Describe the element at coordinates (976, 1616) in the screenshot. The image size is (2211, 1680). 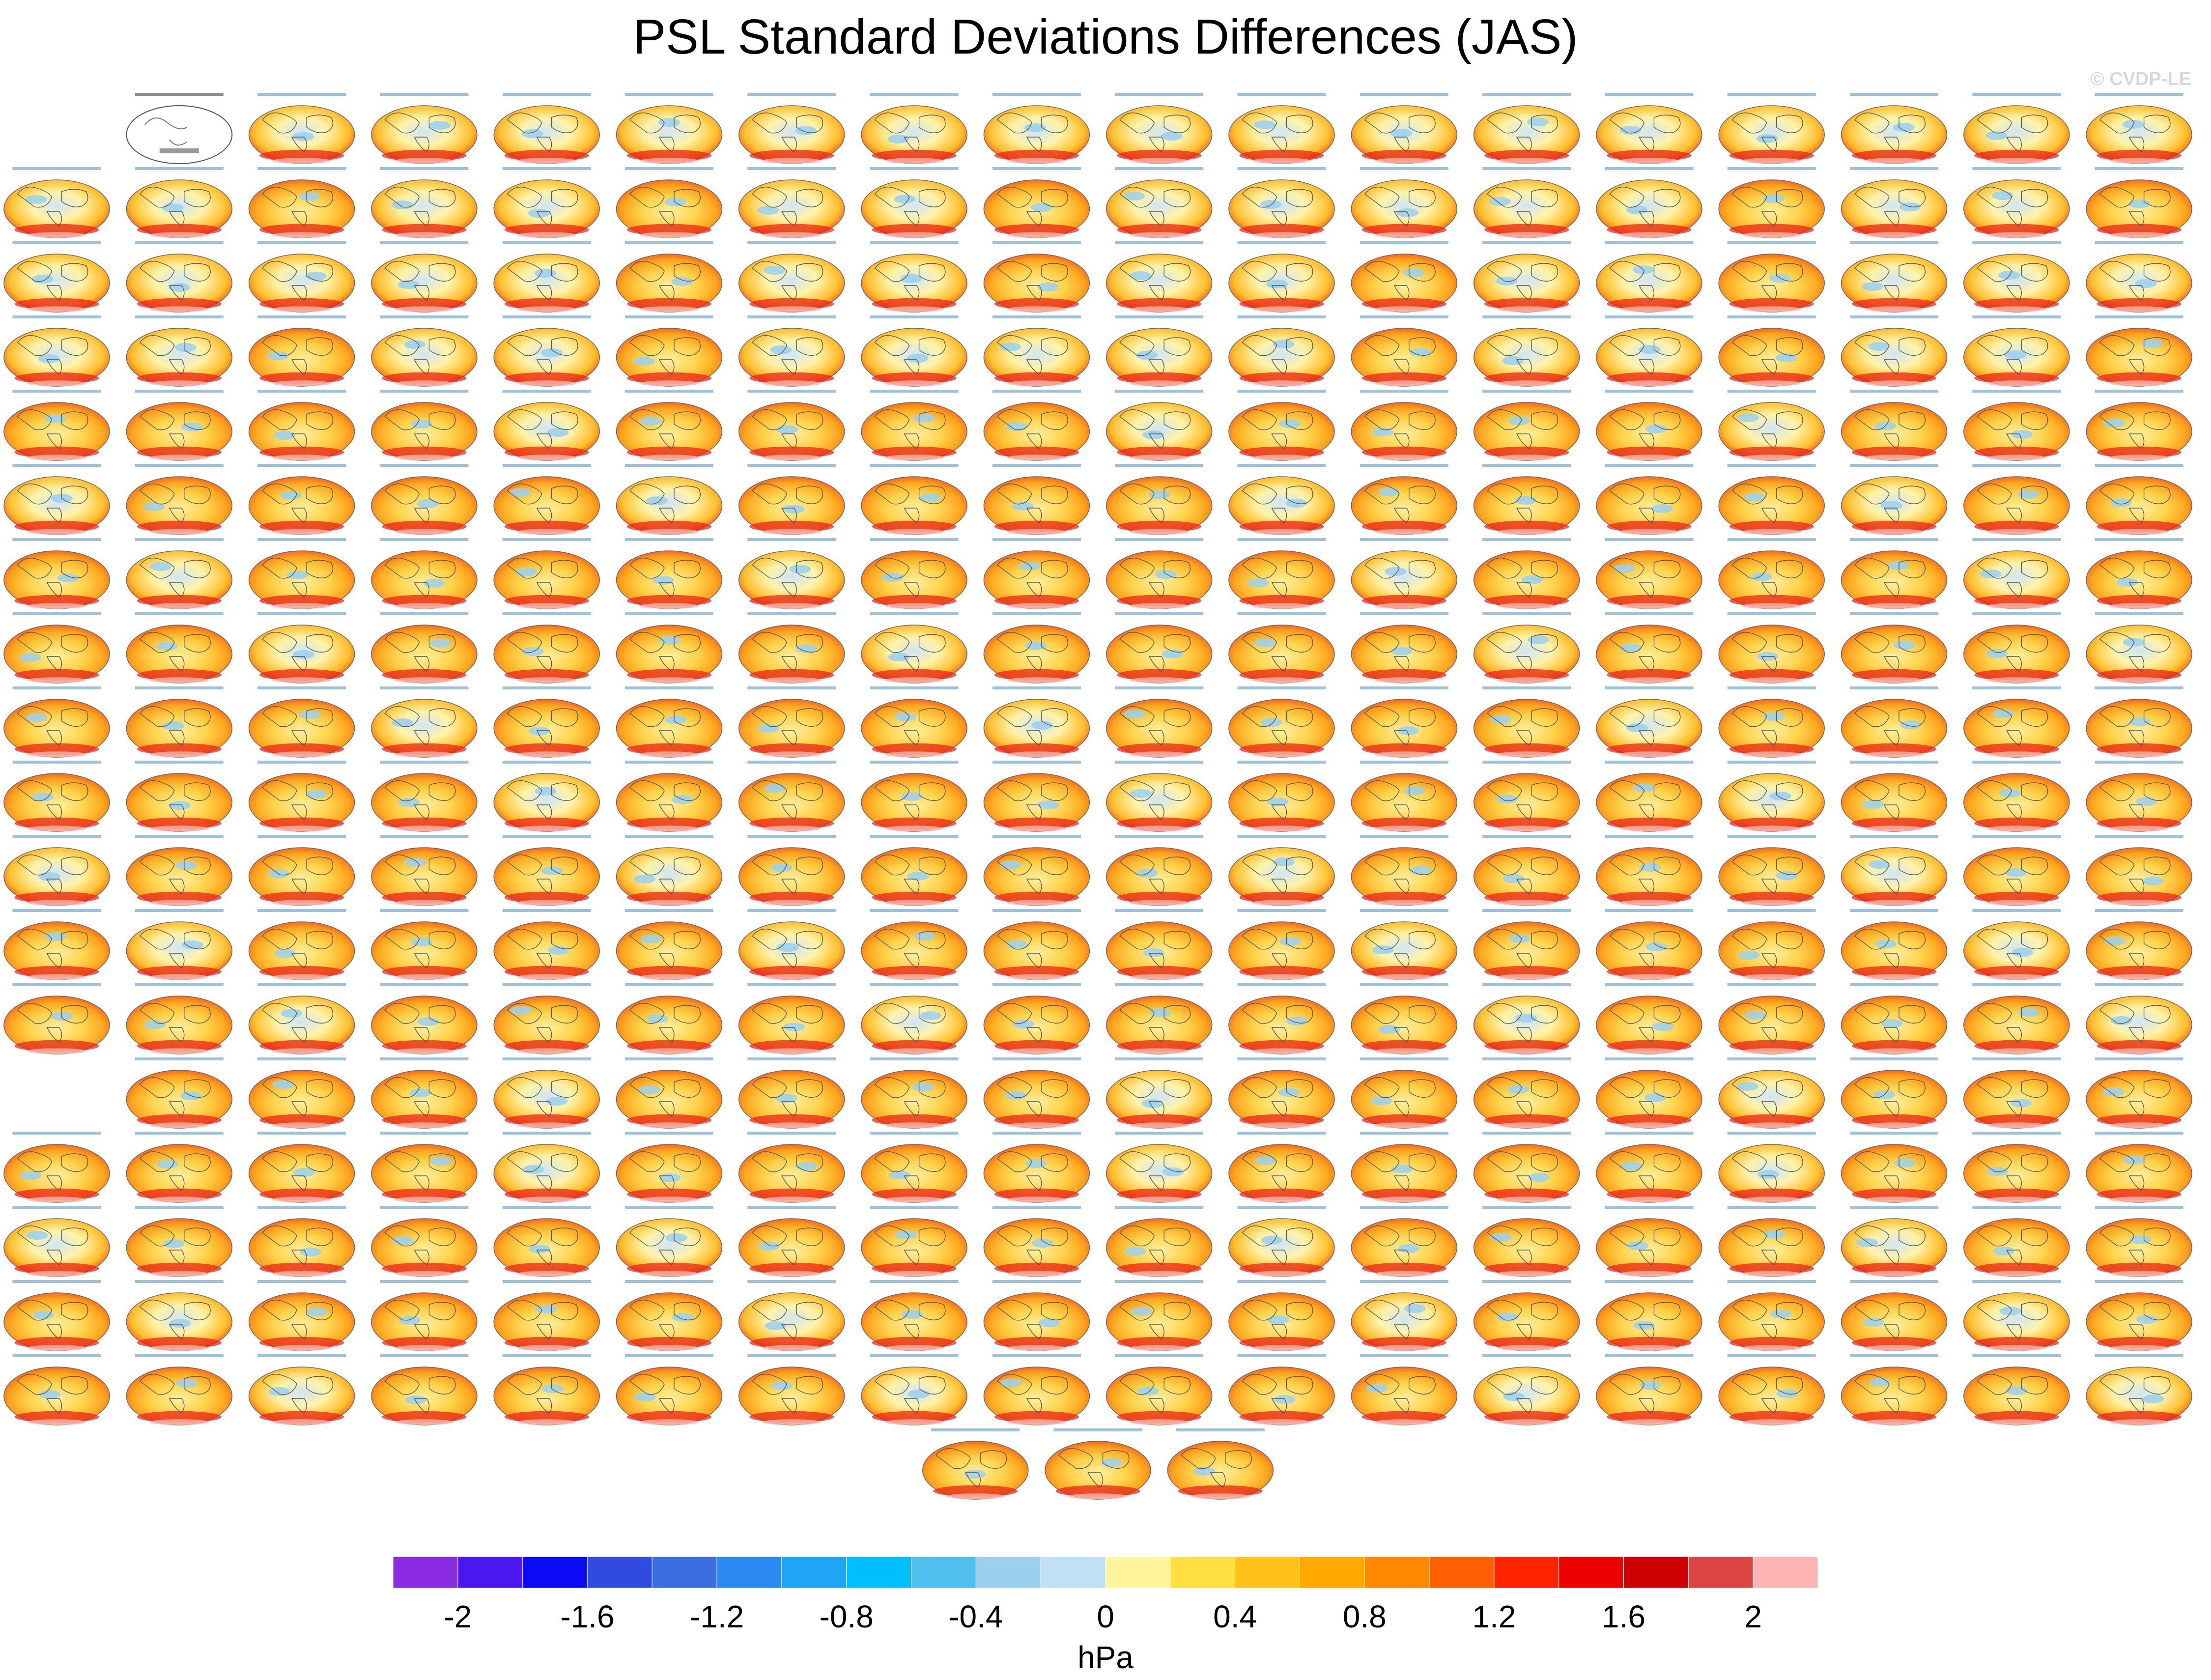
I see `colorbar-tick-label: -0.4` at that location.